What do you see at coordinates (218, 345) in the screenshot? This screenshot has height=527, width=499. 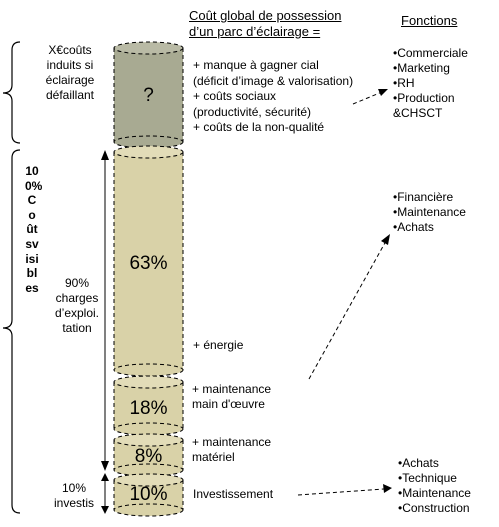 I see `energy-label: + énergie` at bounding box center [218, 345].